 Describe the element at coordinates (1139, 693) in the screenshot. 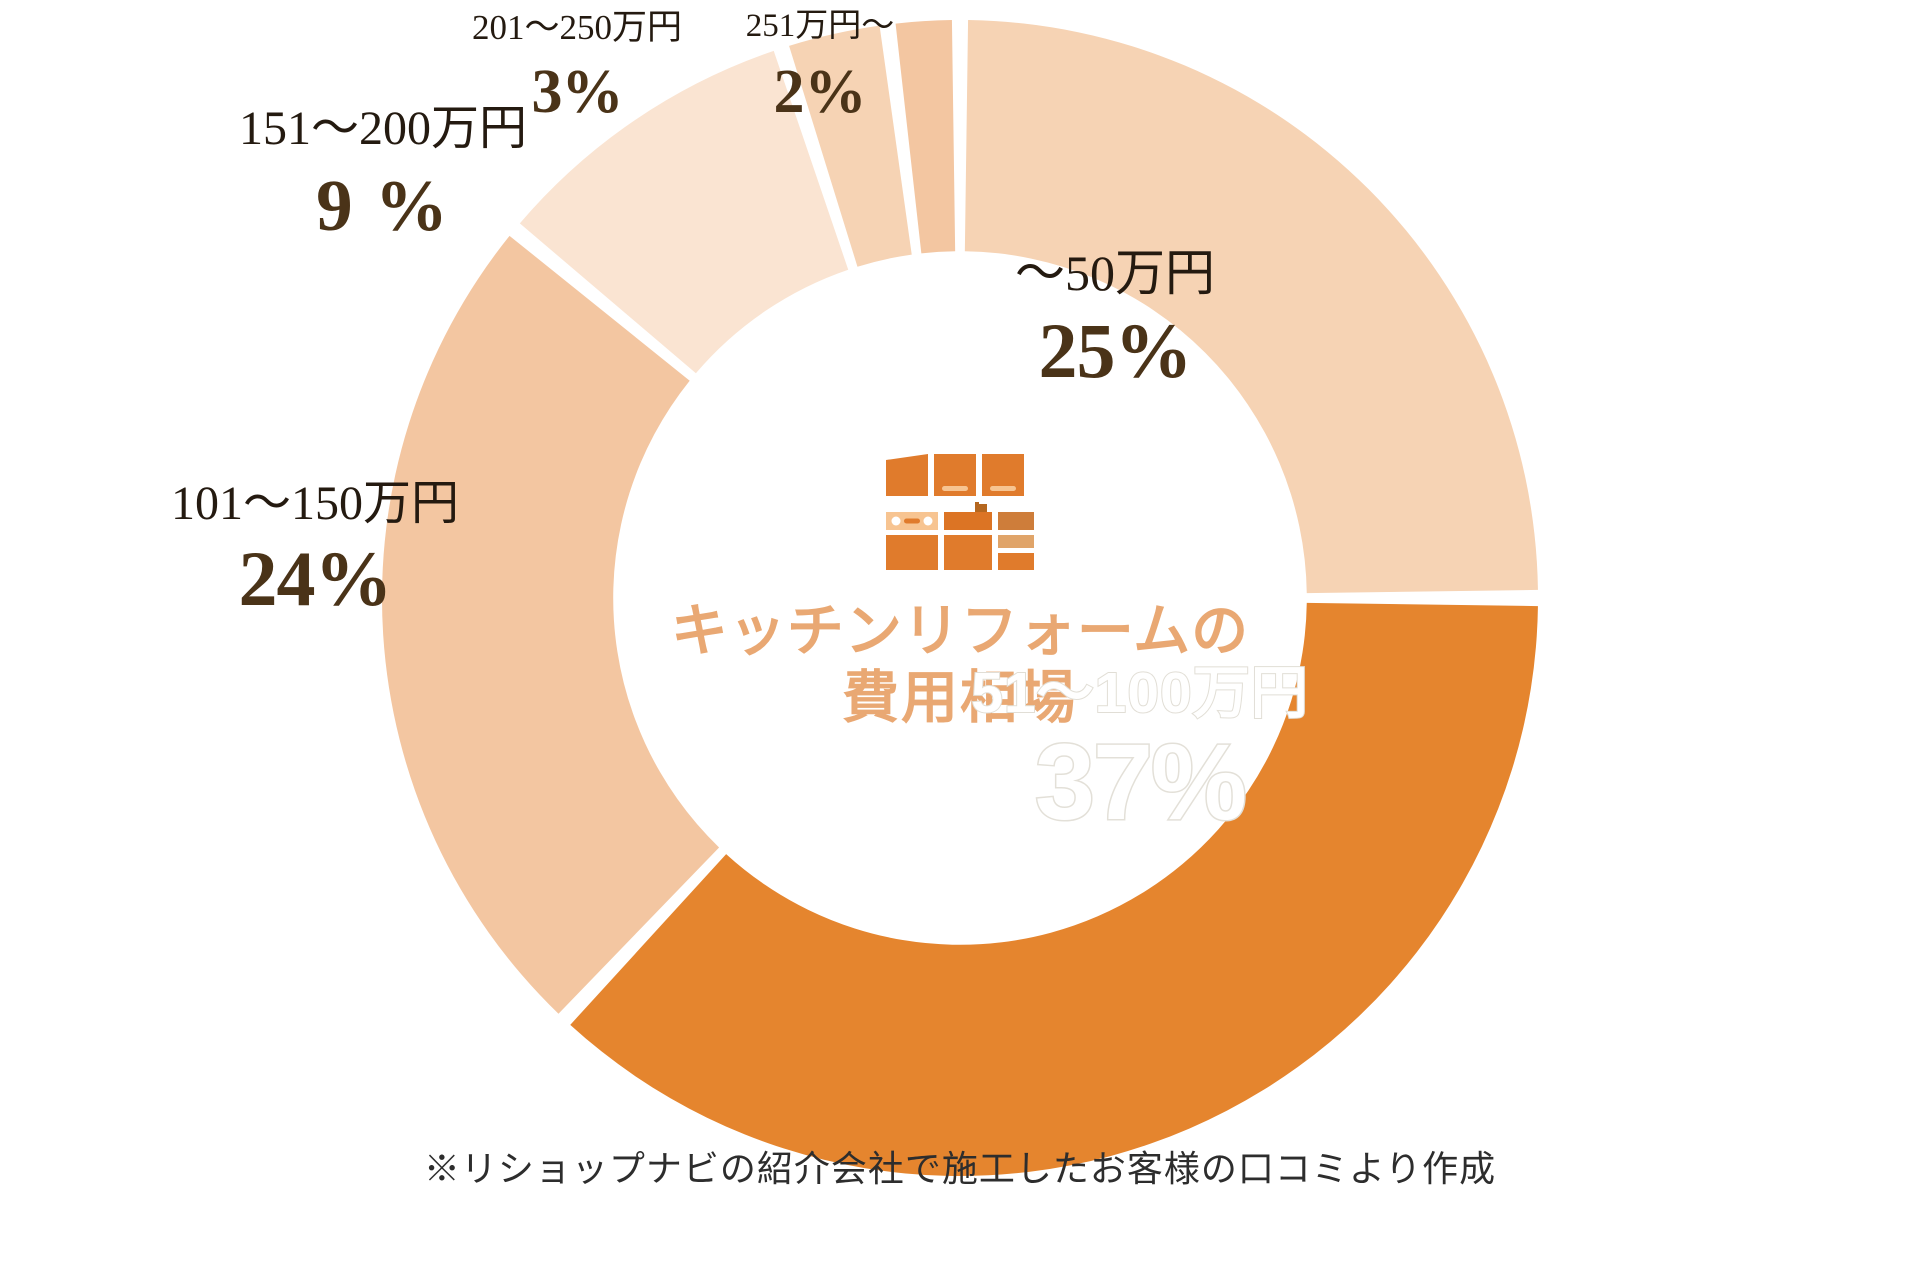

I see `slice-category-51-100: 51〜100万円` at that location.